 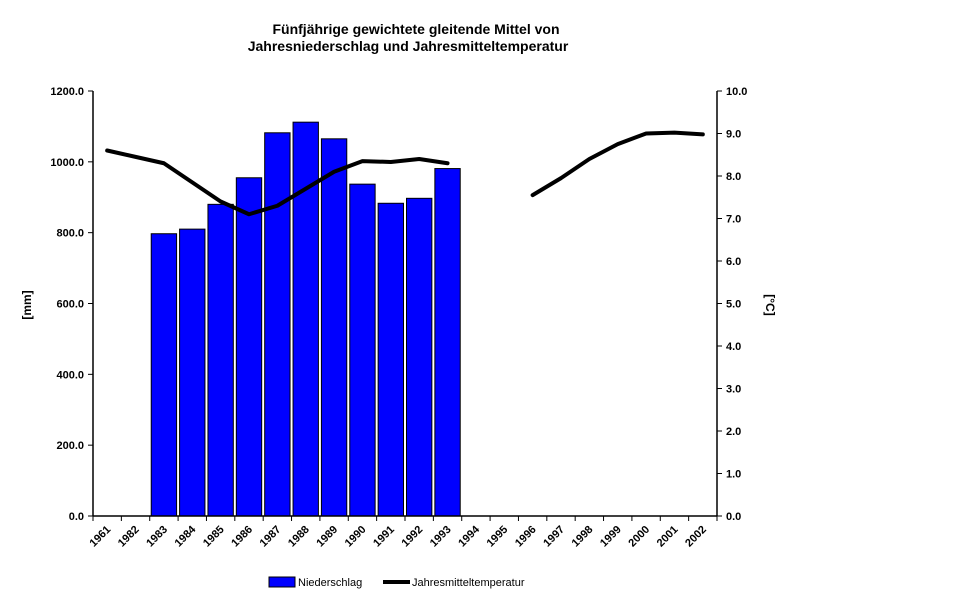 What do you see at coordinates (299, 537) in the screenshot?
I see `x-tick-label: 1988` at bounding box center [299, 537].